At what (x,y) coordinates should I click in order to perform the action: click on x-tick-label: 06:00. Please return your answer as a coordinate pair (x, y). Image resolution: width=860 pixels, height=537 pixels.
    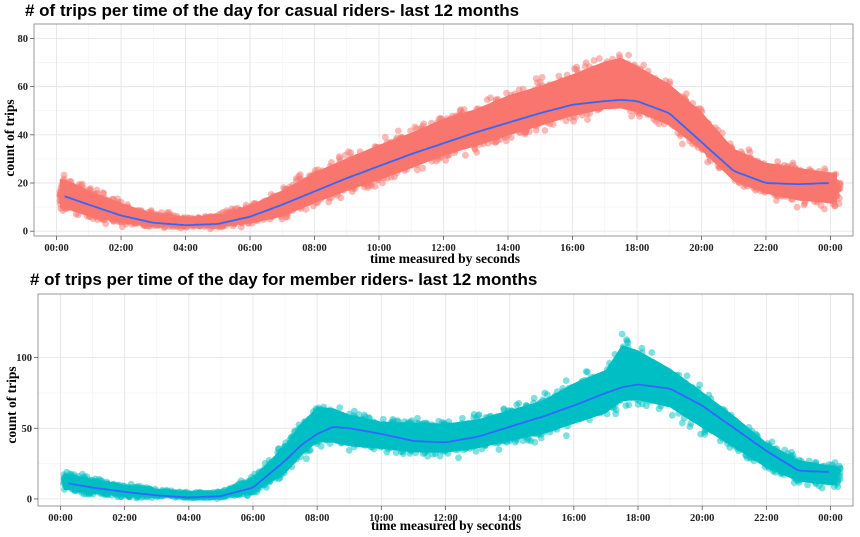
    Looking at the image, I should click on (250, 248).